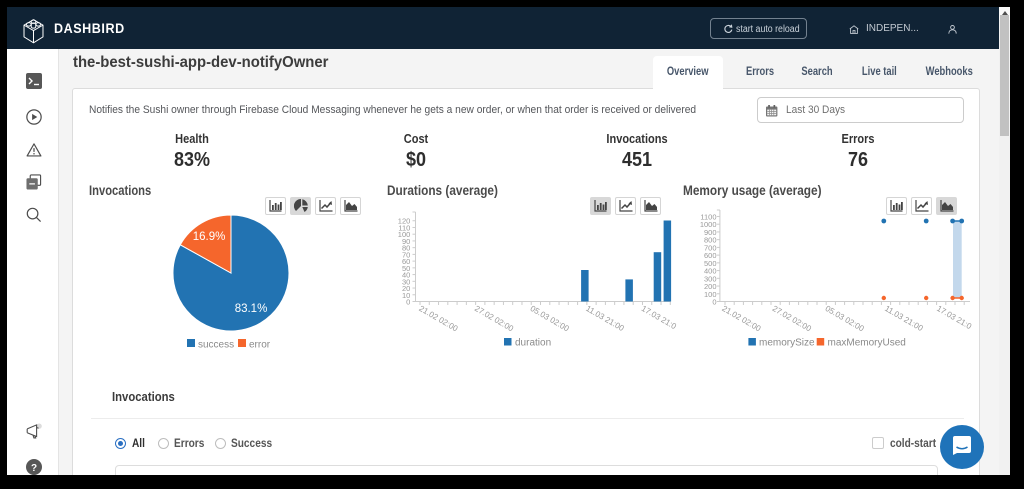  What do you see at coordinates (406, 241) in the screenshot?
I see `svg-text: 90` at bounding box center [406, 241].